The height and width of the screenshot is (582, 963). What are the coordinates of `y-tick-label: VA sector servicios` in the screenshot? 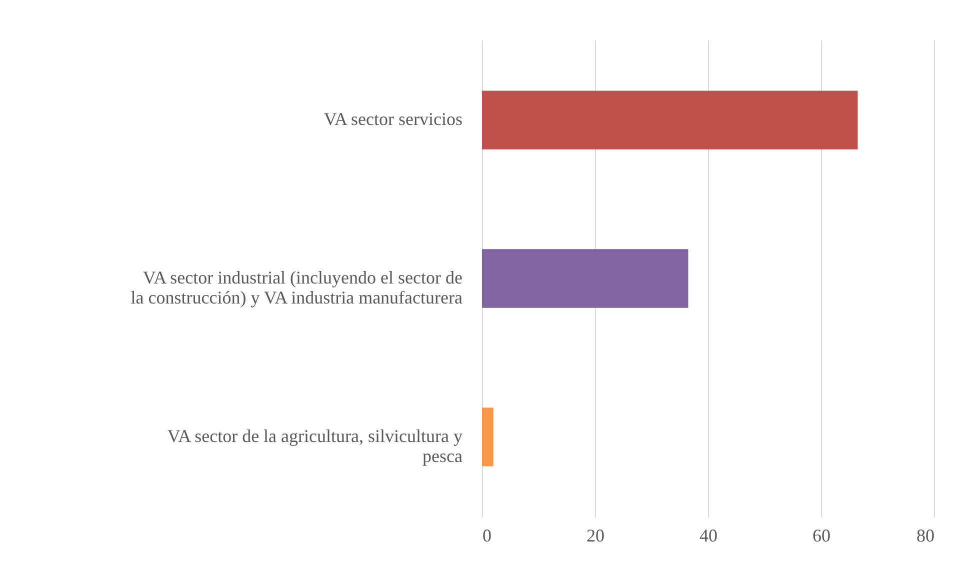 It's located at (393, 119).